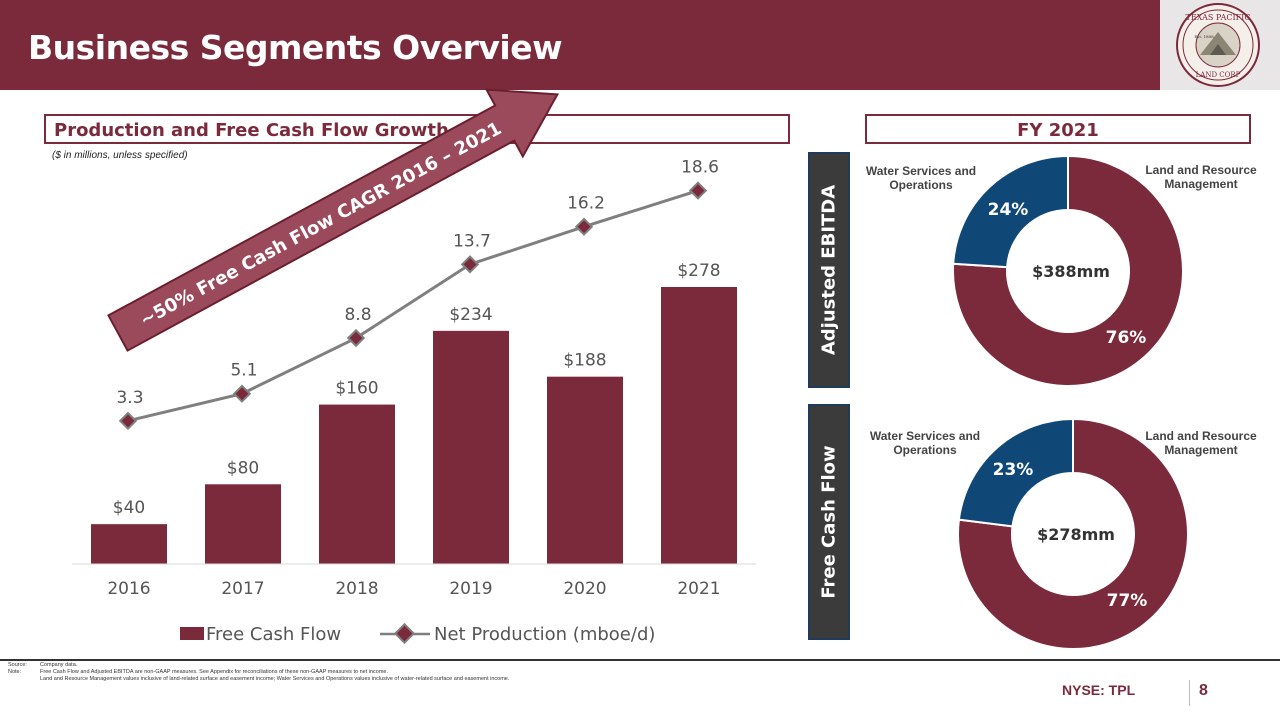 The image size is (1280, 720). I want to click on production-marker-2021, so click(698, 190).